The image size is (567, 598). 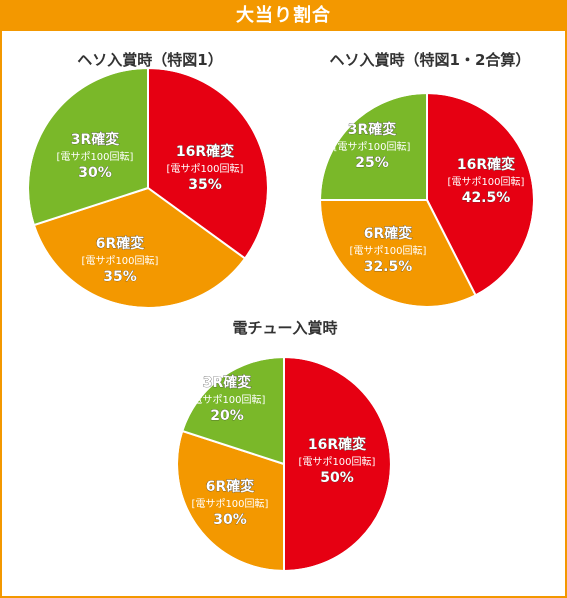 I want to click on slice-label-3r: 3R確変 [電サポ100回転] 30%, so click(x=95, y=156).